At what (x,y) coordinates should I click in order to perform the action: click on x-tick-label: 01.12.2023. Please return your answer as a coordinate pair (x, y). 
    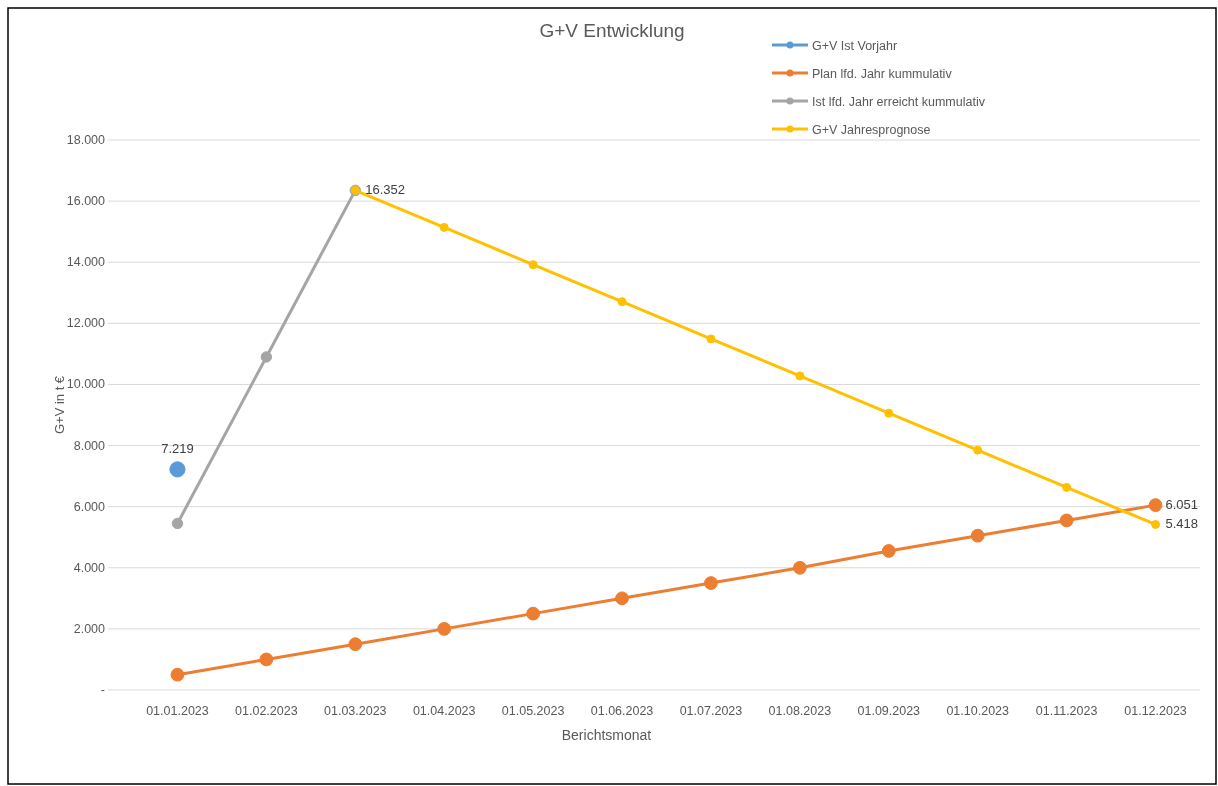
    Looking at the image, I should click on (1155, 711).